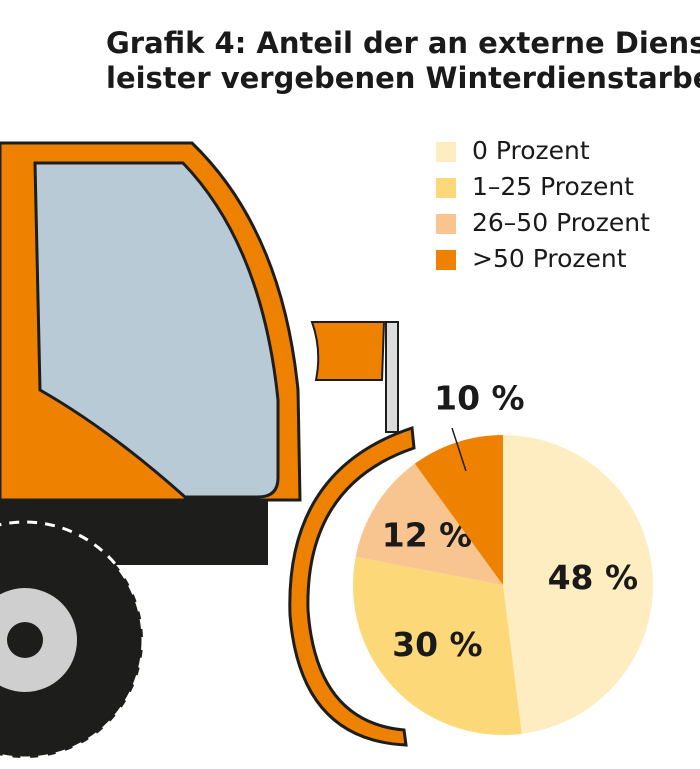 Image resolution: width=700 pixels, height=769 pixels. Describe the element at coordinates (561, 222) in the screenshot. I see `legend-label: 26–50 Prozent` at that location.